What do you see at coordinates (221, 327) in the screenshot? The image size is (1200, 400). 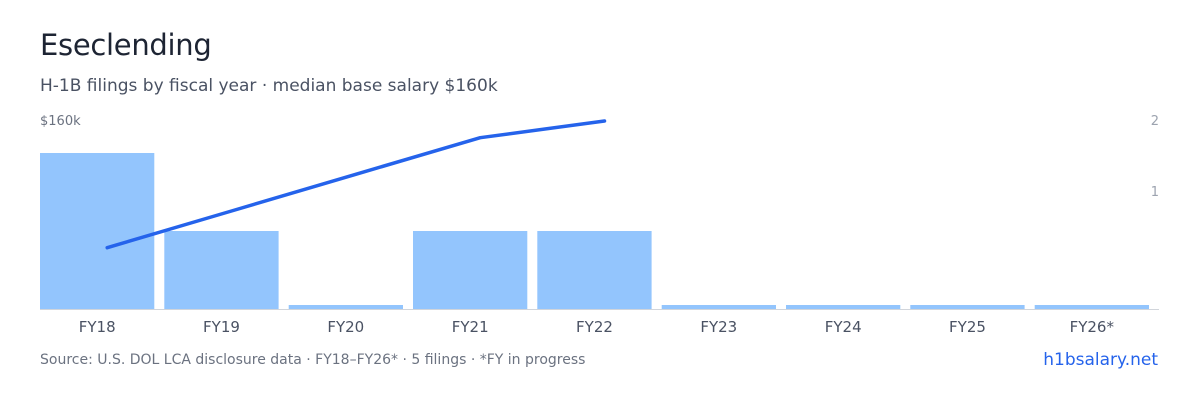 I see `x-tick-label: FY19` at bounding box center [221, 327].